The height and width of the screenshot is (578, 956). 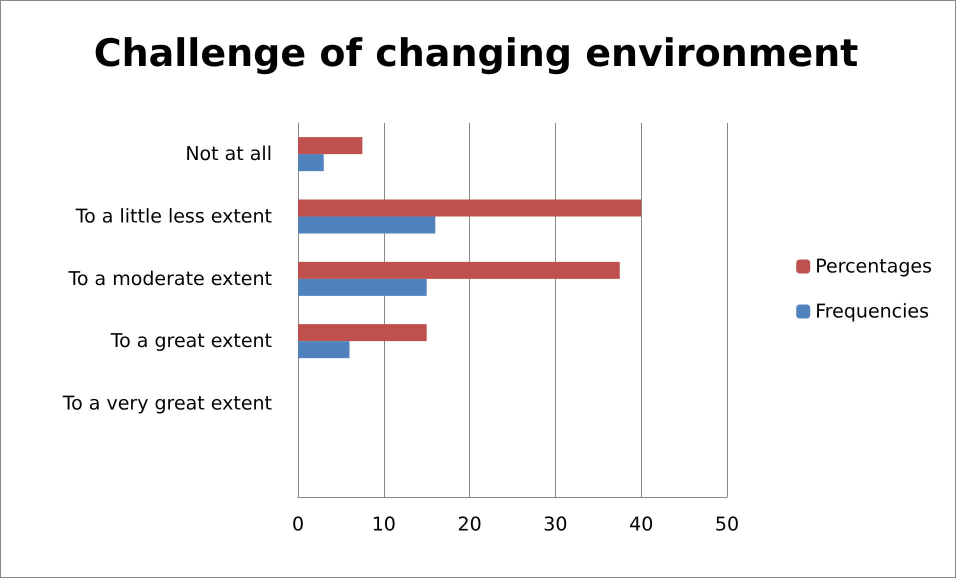 I want to click on legend-label: Percentages, so click(x=873, y=267).